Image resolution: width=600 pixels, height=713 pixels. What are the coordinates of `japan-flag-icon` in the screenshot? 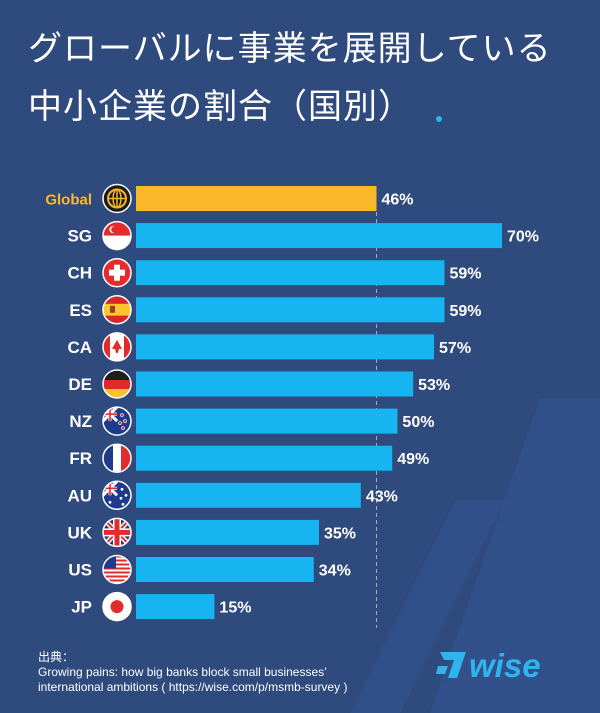 It's located at (117, 606).